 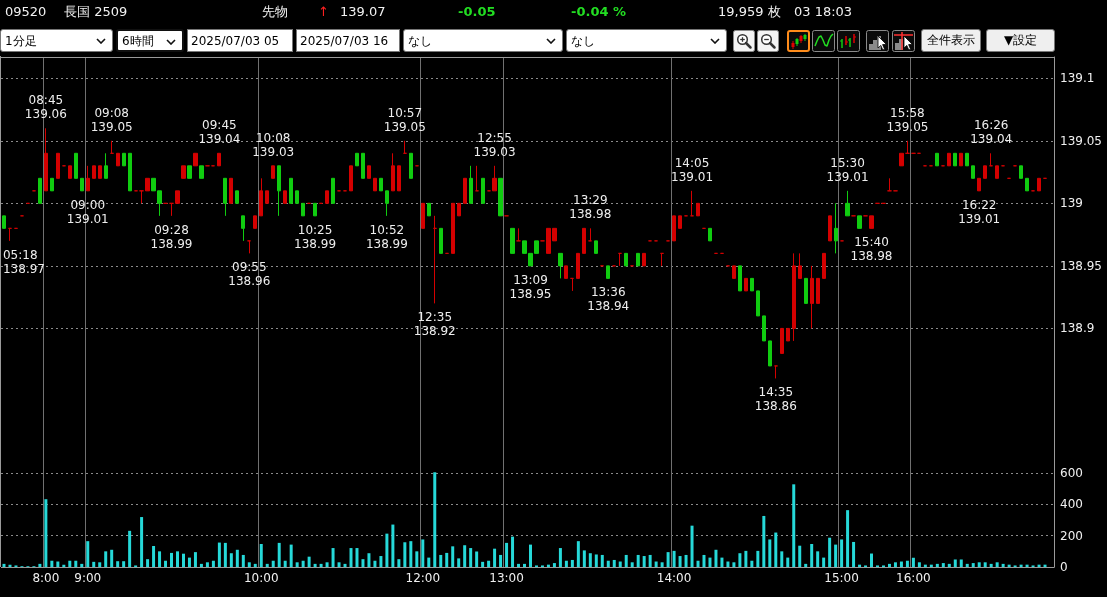 I want to click on y-tick-label: 400, so click(x=1071, y=504).